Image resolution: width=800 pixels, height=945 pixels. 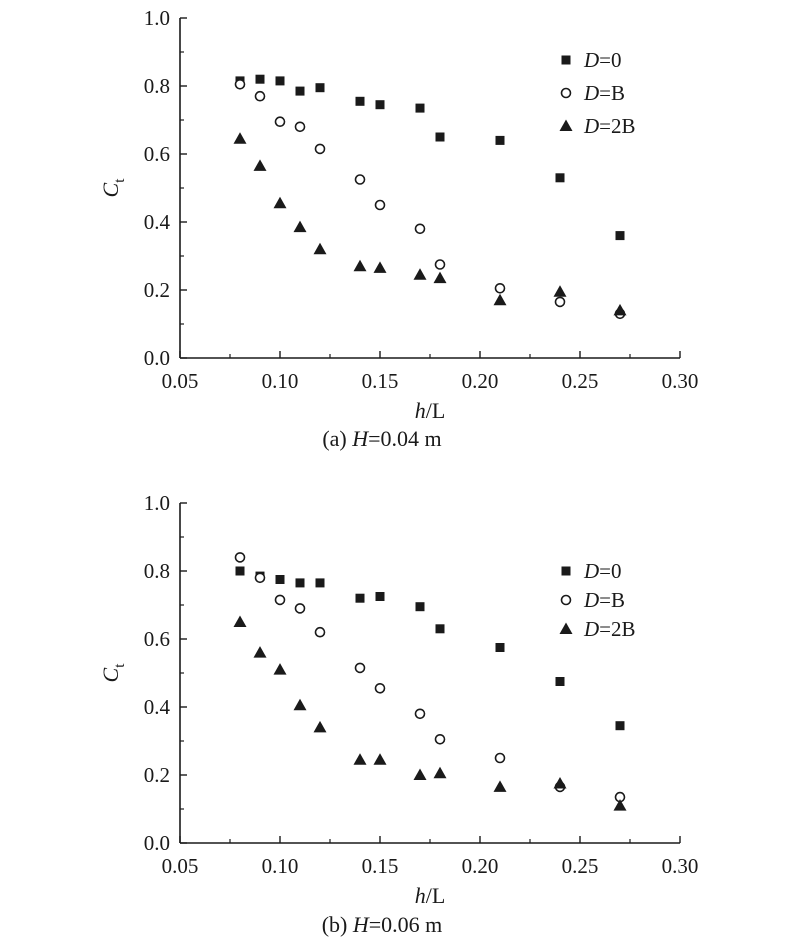 I want to click on y-axis-label: Ct, so click(x=113, y=673).